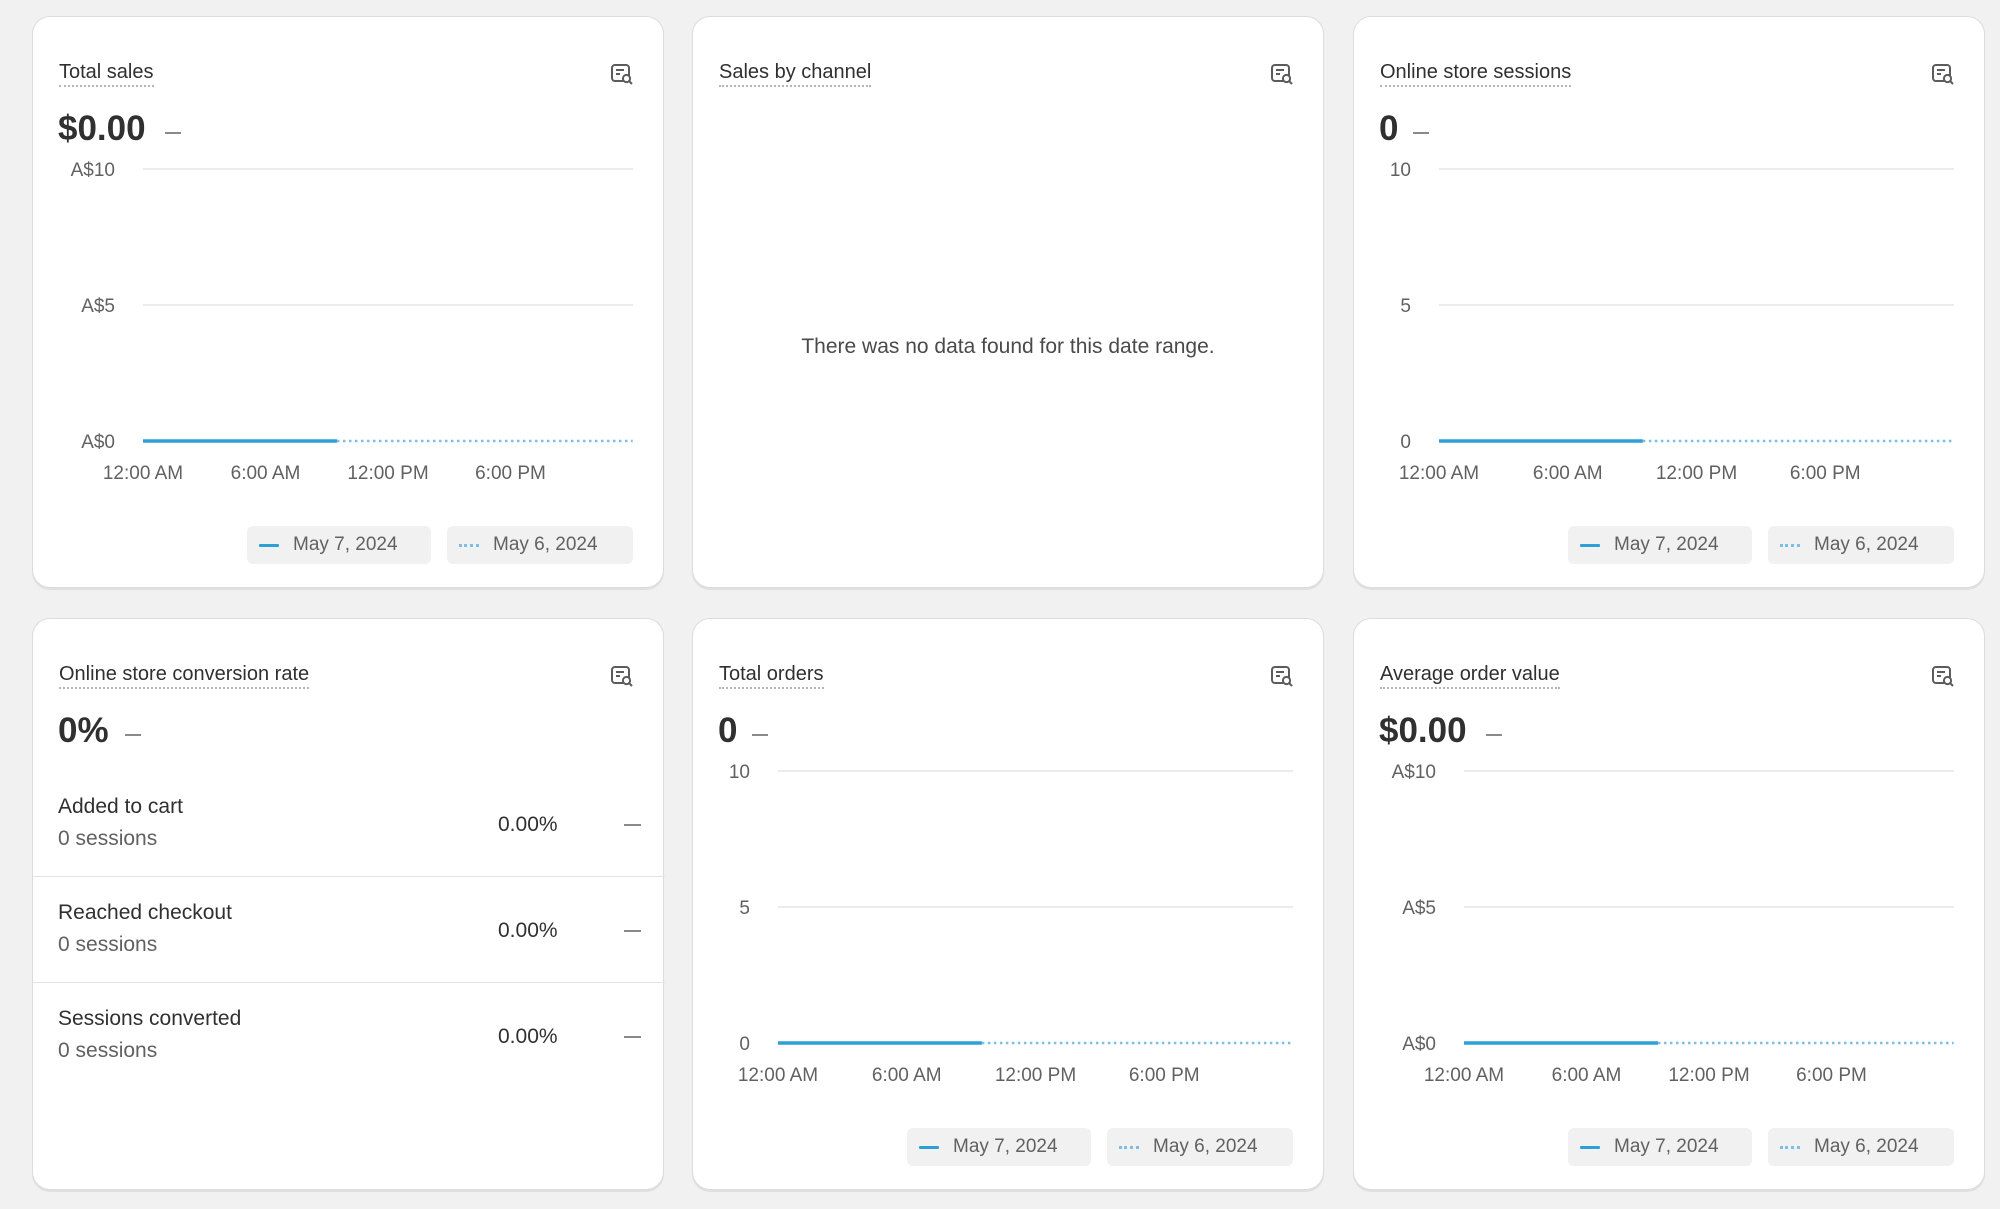 This screenshot has width=2000, height=1209. What do you see at coordinates (352, 322) in the screenshot?
I see `total-sales-chart: A$0 A$5 A$10 12:00 AM 6:00 AM 12:00 PM 6:00 PM` at bounding box center [352, 322].